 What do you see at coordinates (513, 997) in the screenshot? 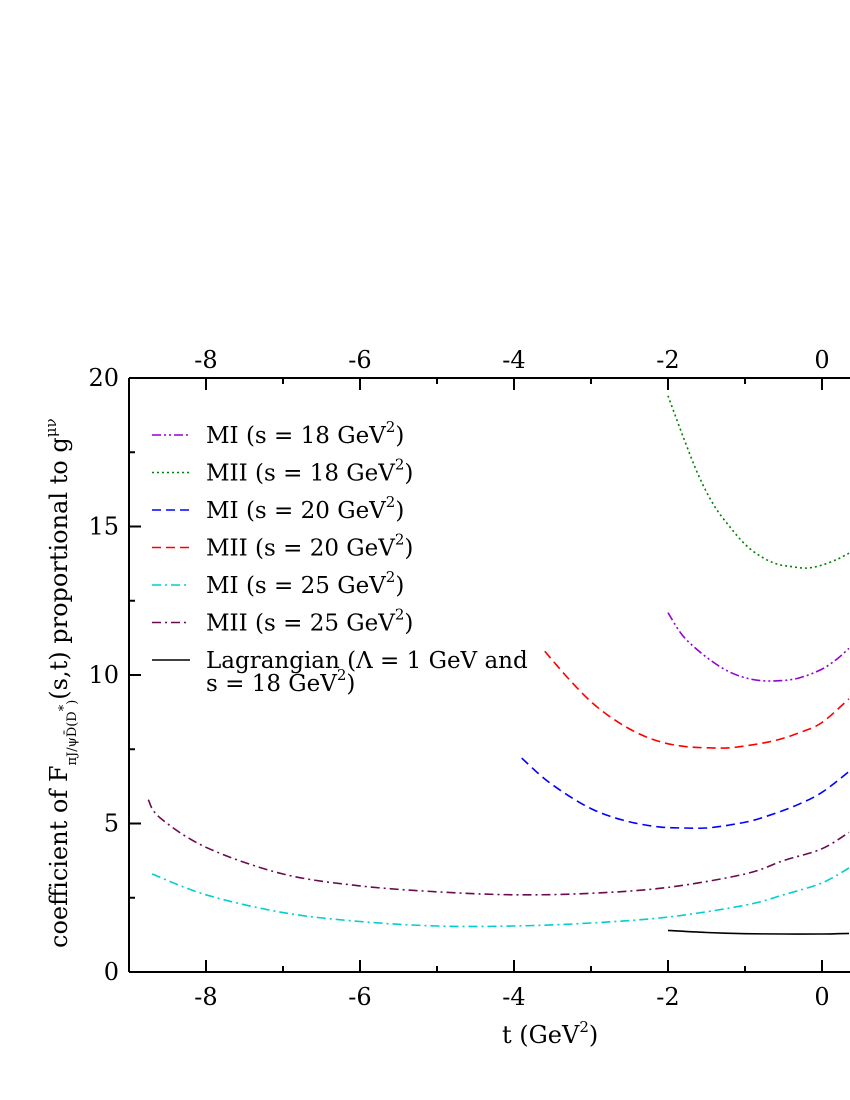
I see `x-tick-label: -4` at bounding box center [513, 997].